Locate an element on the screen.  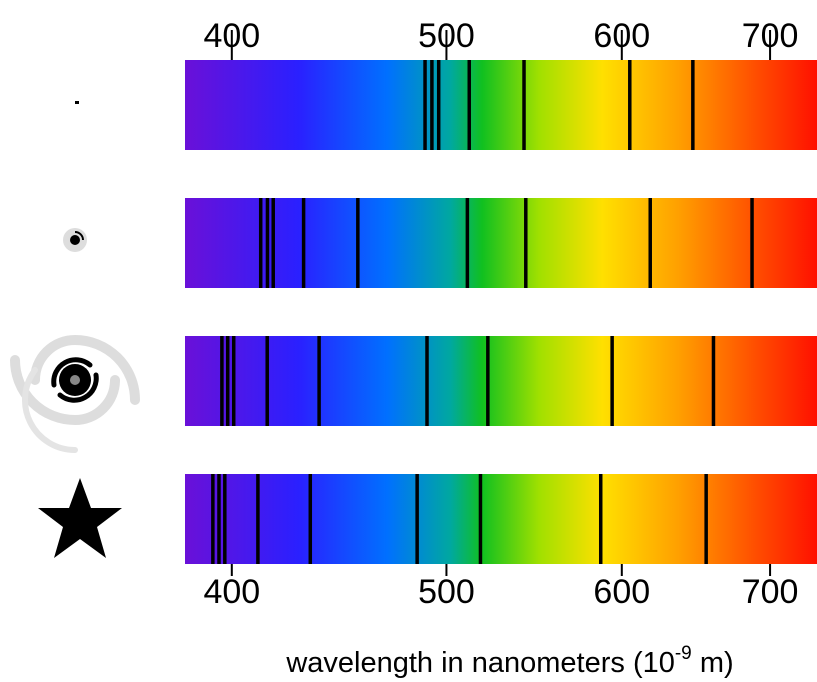
distant-galaxy-icon is located at coordinates (77, 102).